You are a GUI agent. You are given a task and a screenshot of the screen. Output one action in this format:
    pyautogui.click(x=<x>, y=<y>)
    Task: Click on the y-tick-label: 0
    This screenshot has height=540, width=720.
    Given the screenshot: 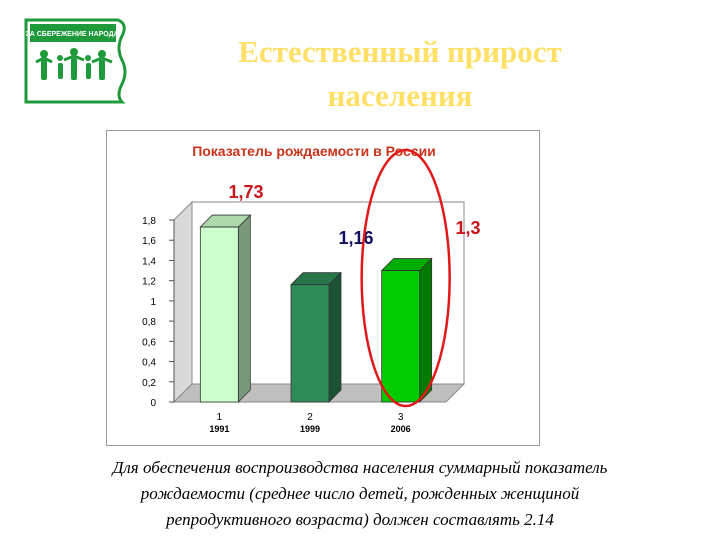 What is the action you would take?
    pyautogui.click(x=153, y=403)
    